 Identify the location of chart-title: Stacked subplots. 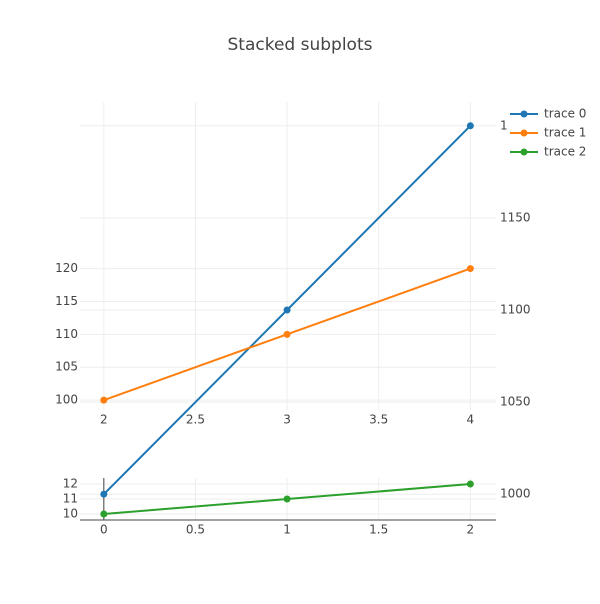
(300, 45).